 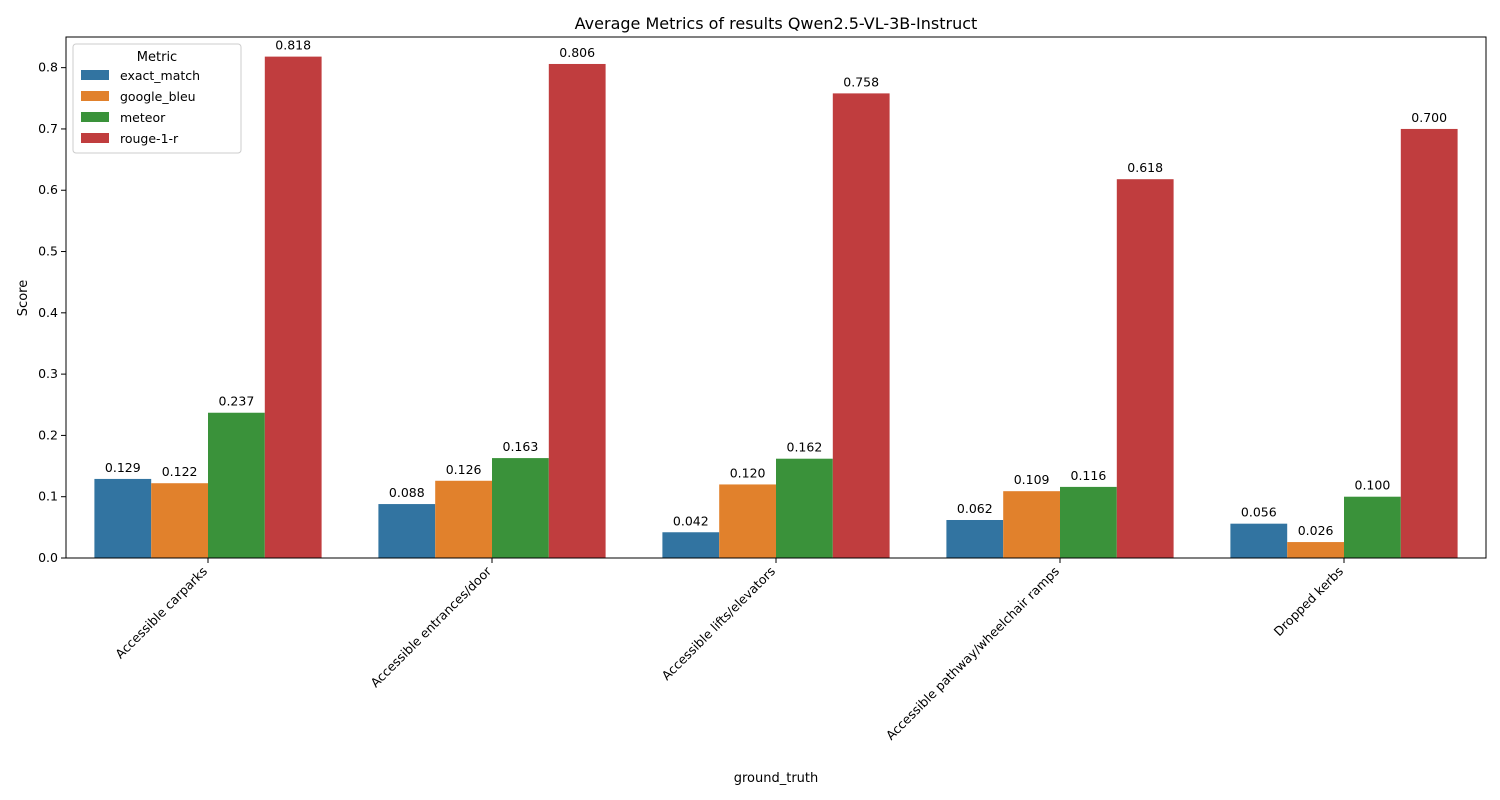 I want to click on legend-entry: meteor, so click(x=143, y=117).